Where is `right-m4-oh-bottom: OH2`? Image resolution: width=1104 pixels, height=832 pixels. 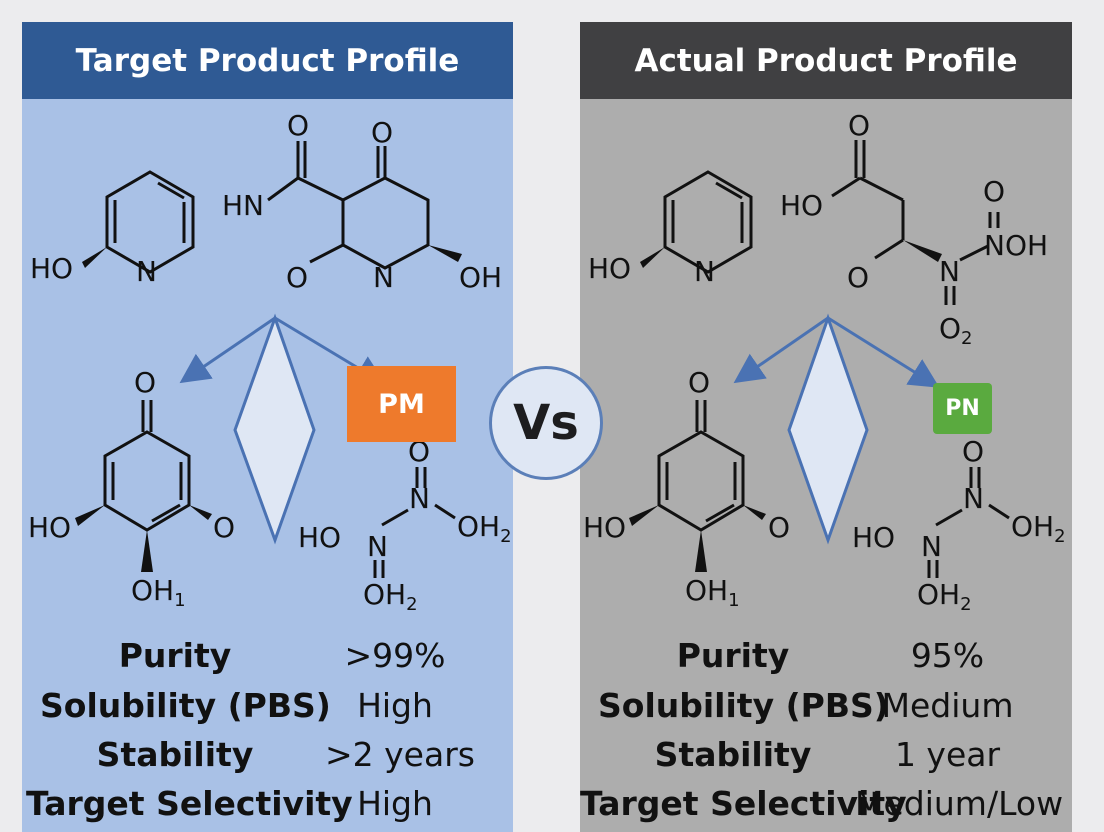 right-m4-oh-bottom: OH2 is located at coordinates (944, 596).